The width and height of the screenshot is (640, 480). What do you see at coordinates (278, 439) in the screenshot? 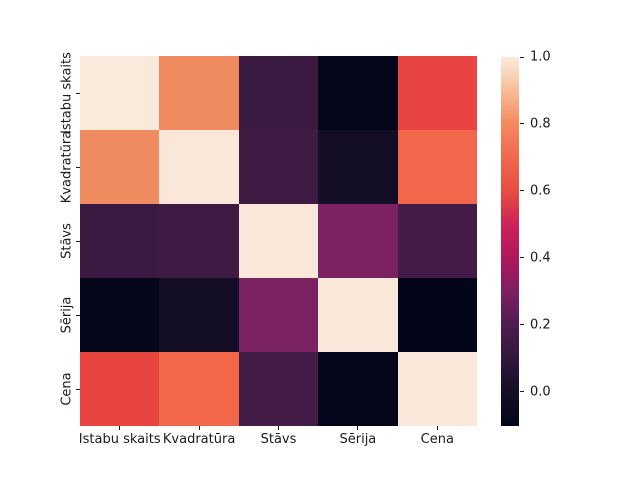
I see `x-tick-label: Stāvs` at bounding box center [278, 439].